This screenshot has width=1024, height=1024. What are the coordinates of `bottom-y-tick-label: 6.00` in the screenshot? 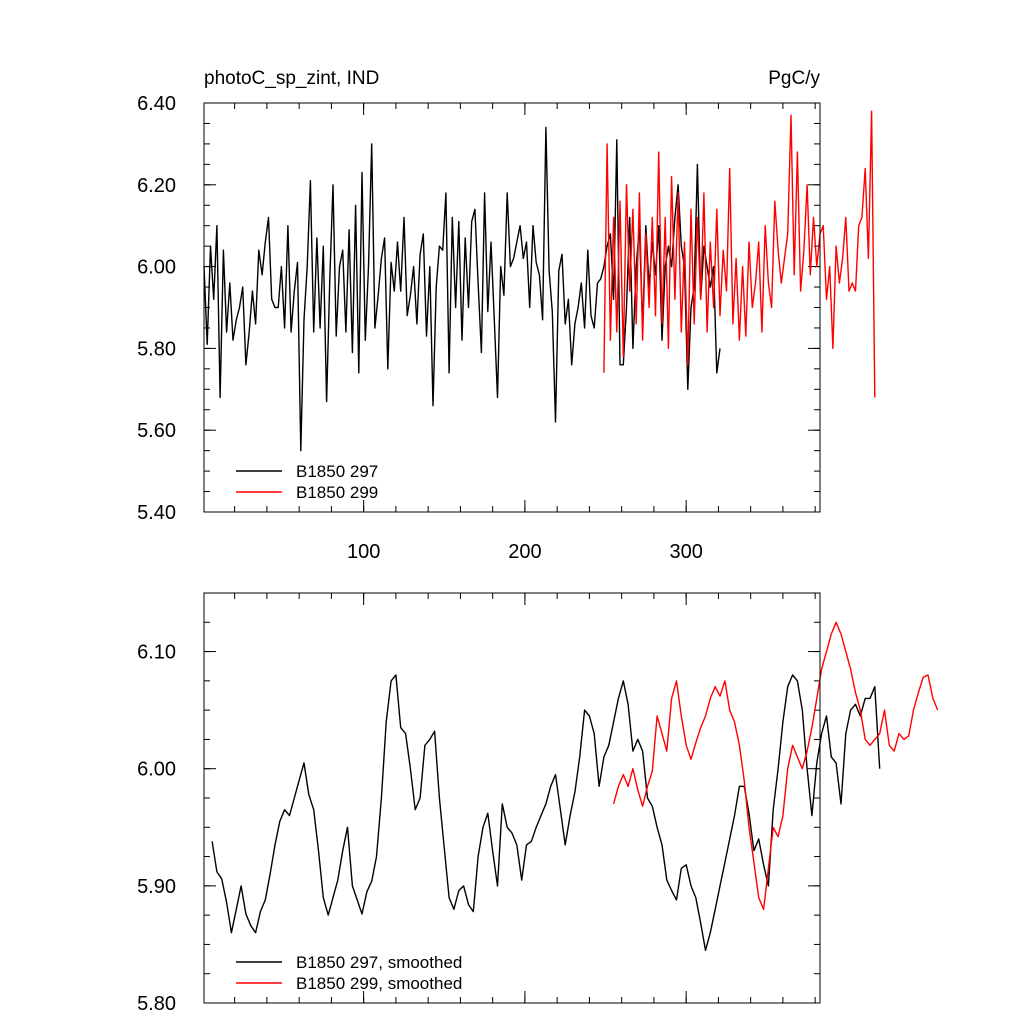 It's located at (156, 770).